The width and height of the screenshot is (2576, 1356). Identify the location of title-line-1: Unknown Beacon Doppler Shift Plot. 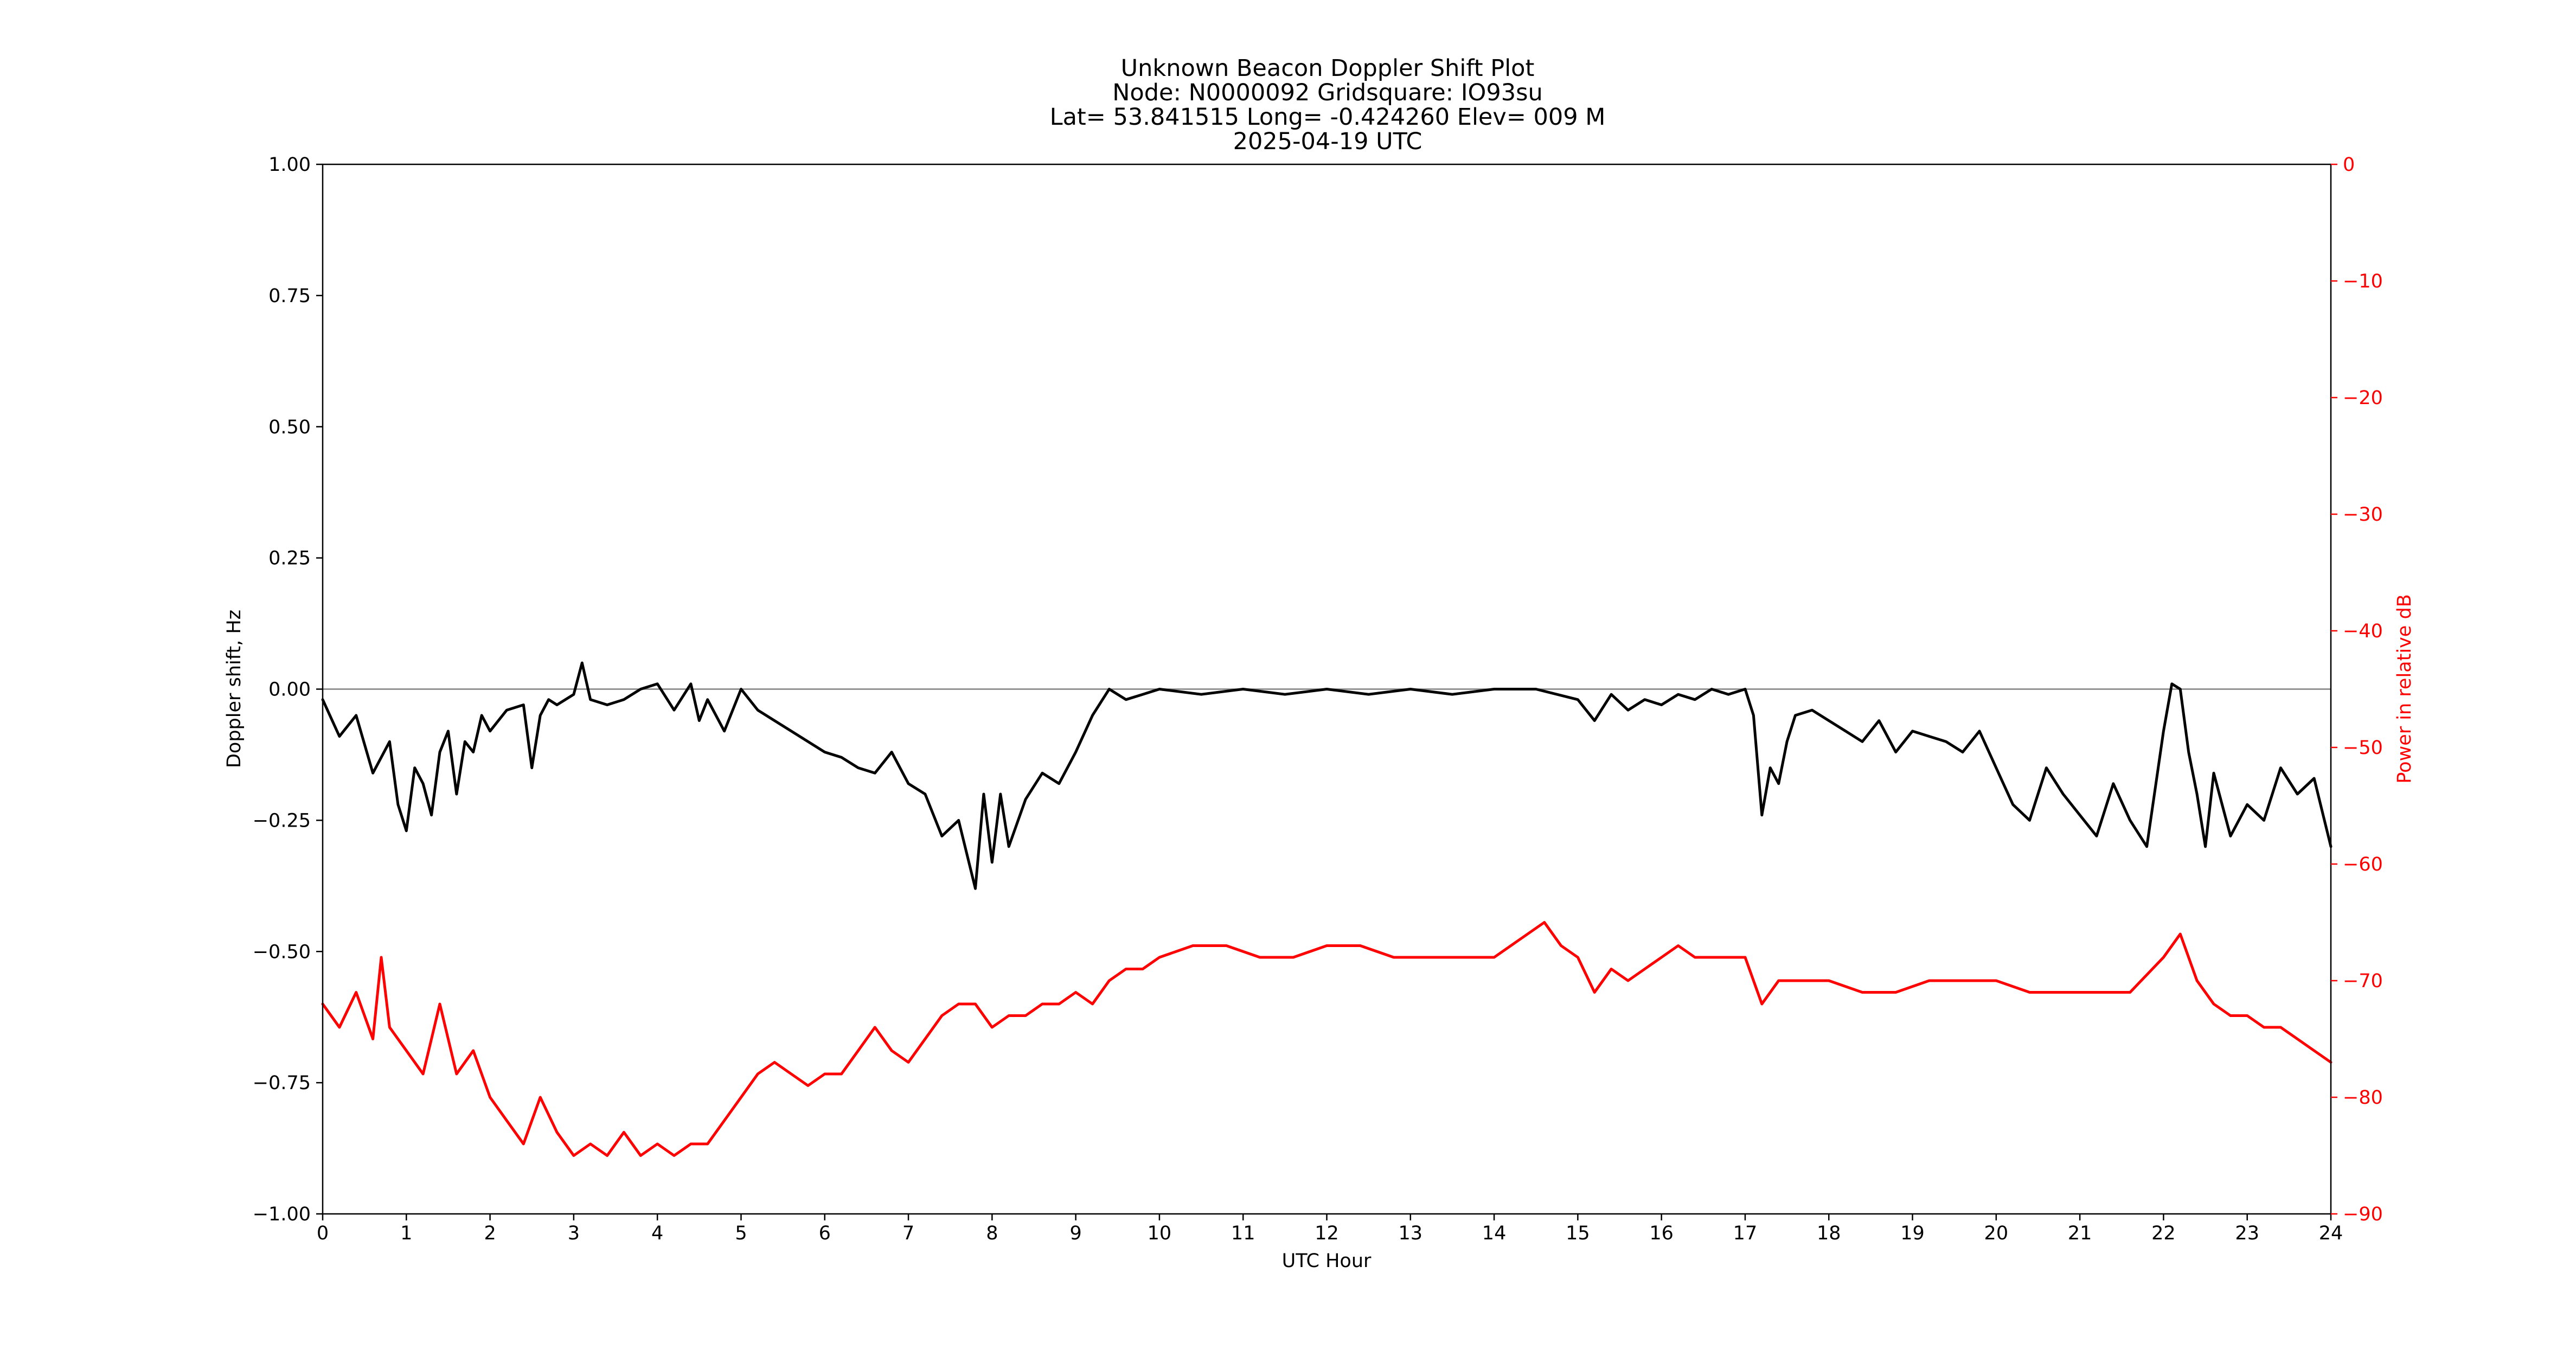
(1328, 68).